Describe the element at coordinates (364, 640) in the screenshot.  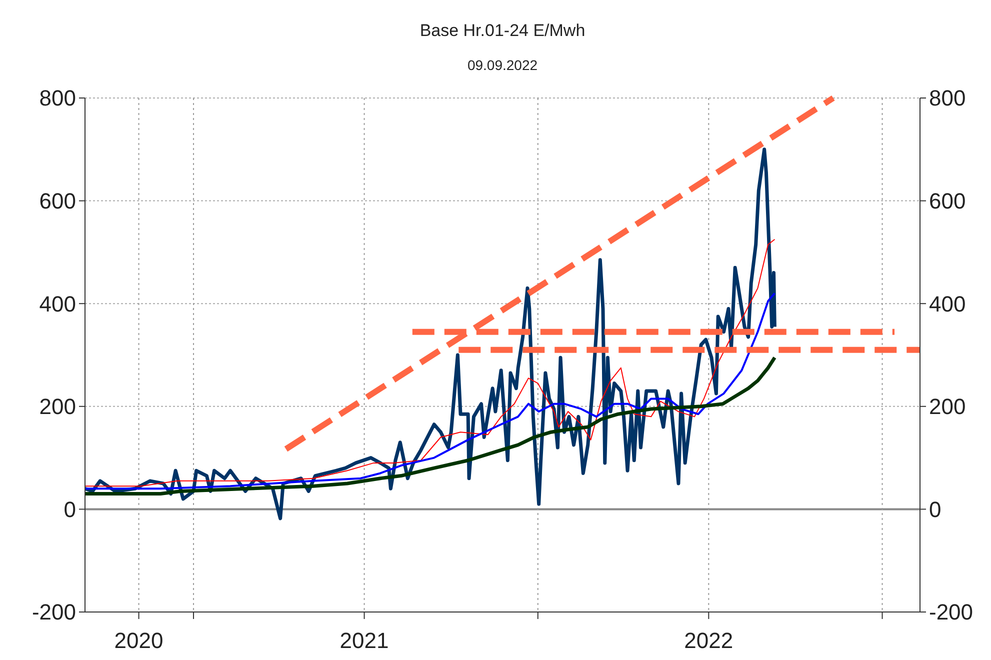
I see `x-tick-label: 2021` at that location.